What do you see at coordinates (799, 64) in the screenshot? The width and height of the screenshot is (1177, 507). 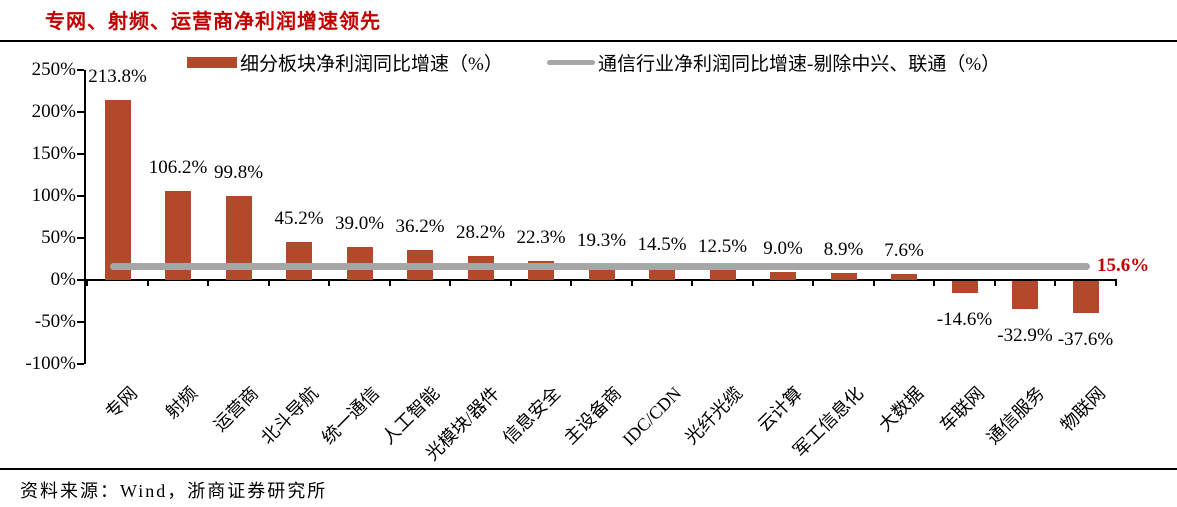 I see `legend-label-industry: 通信行业净利润同比增速-剔除中兴、联通（%）` at bounding box center [799, 64].